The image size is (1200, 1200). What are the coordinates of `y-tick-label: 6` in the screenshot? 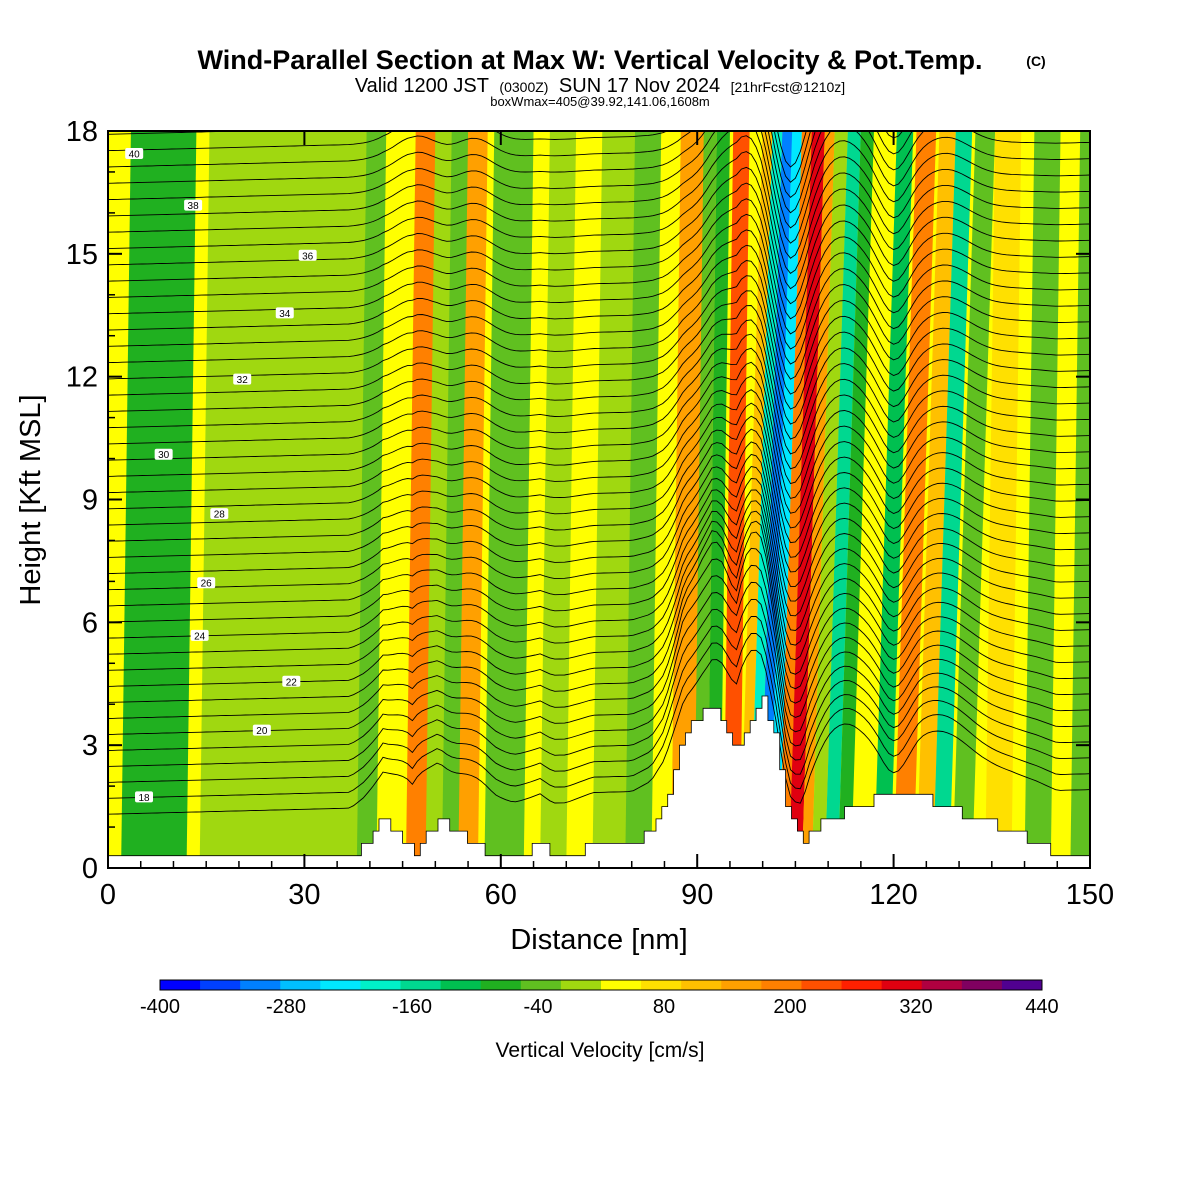 It's located at (90, 623).